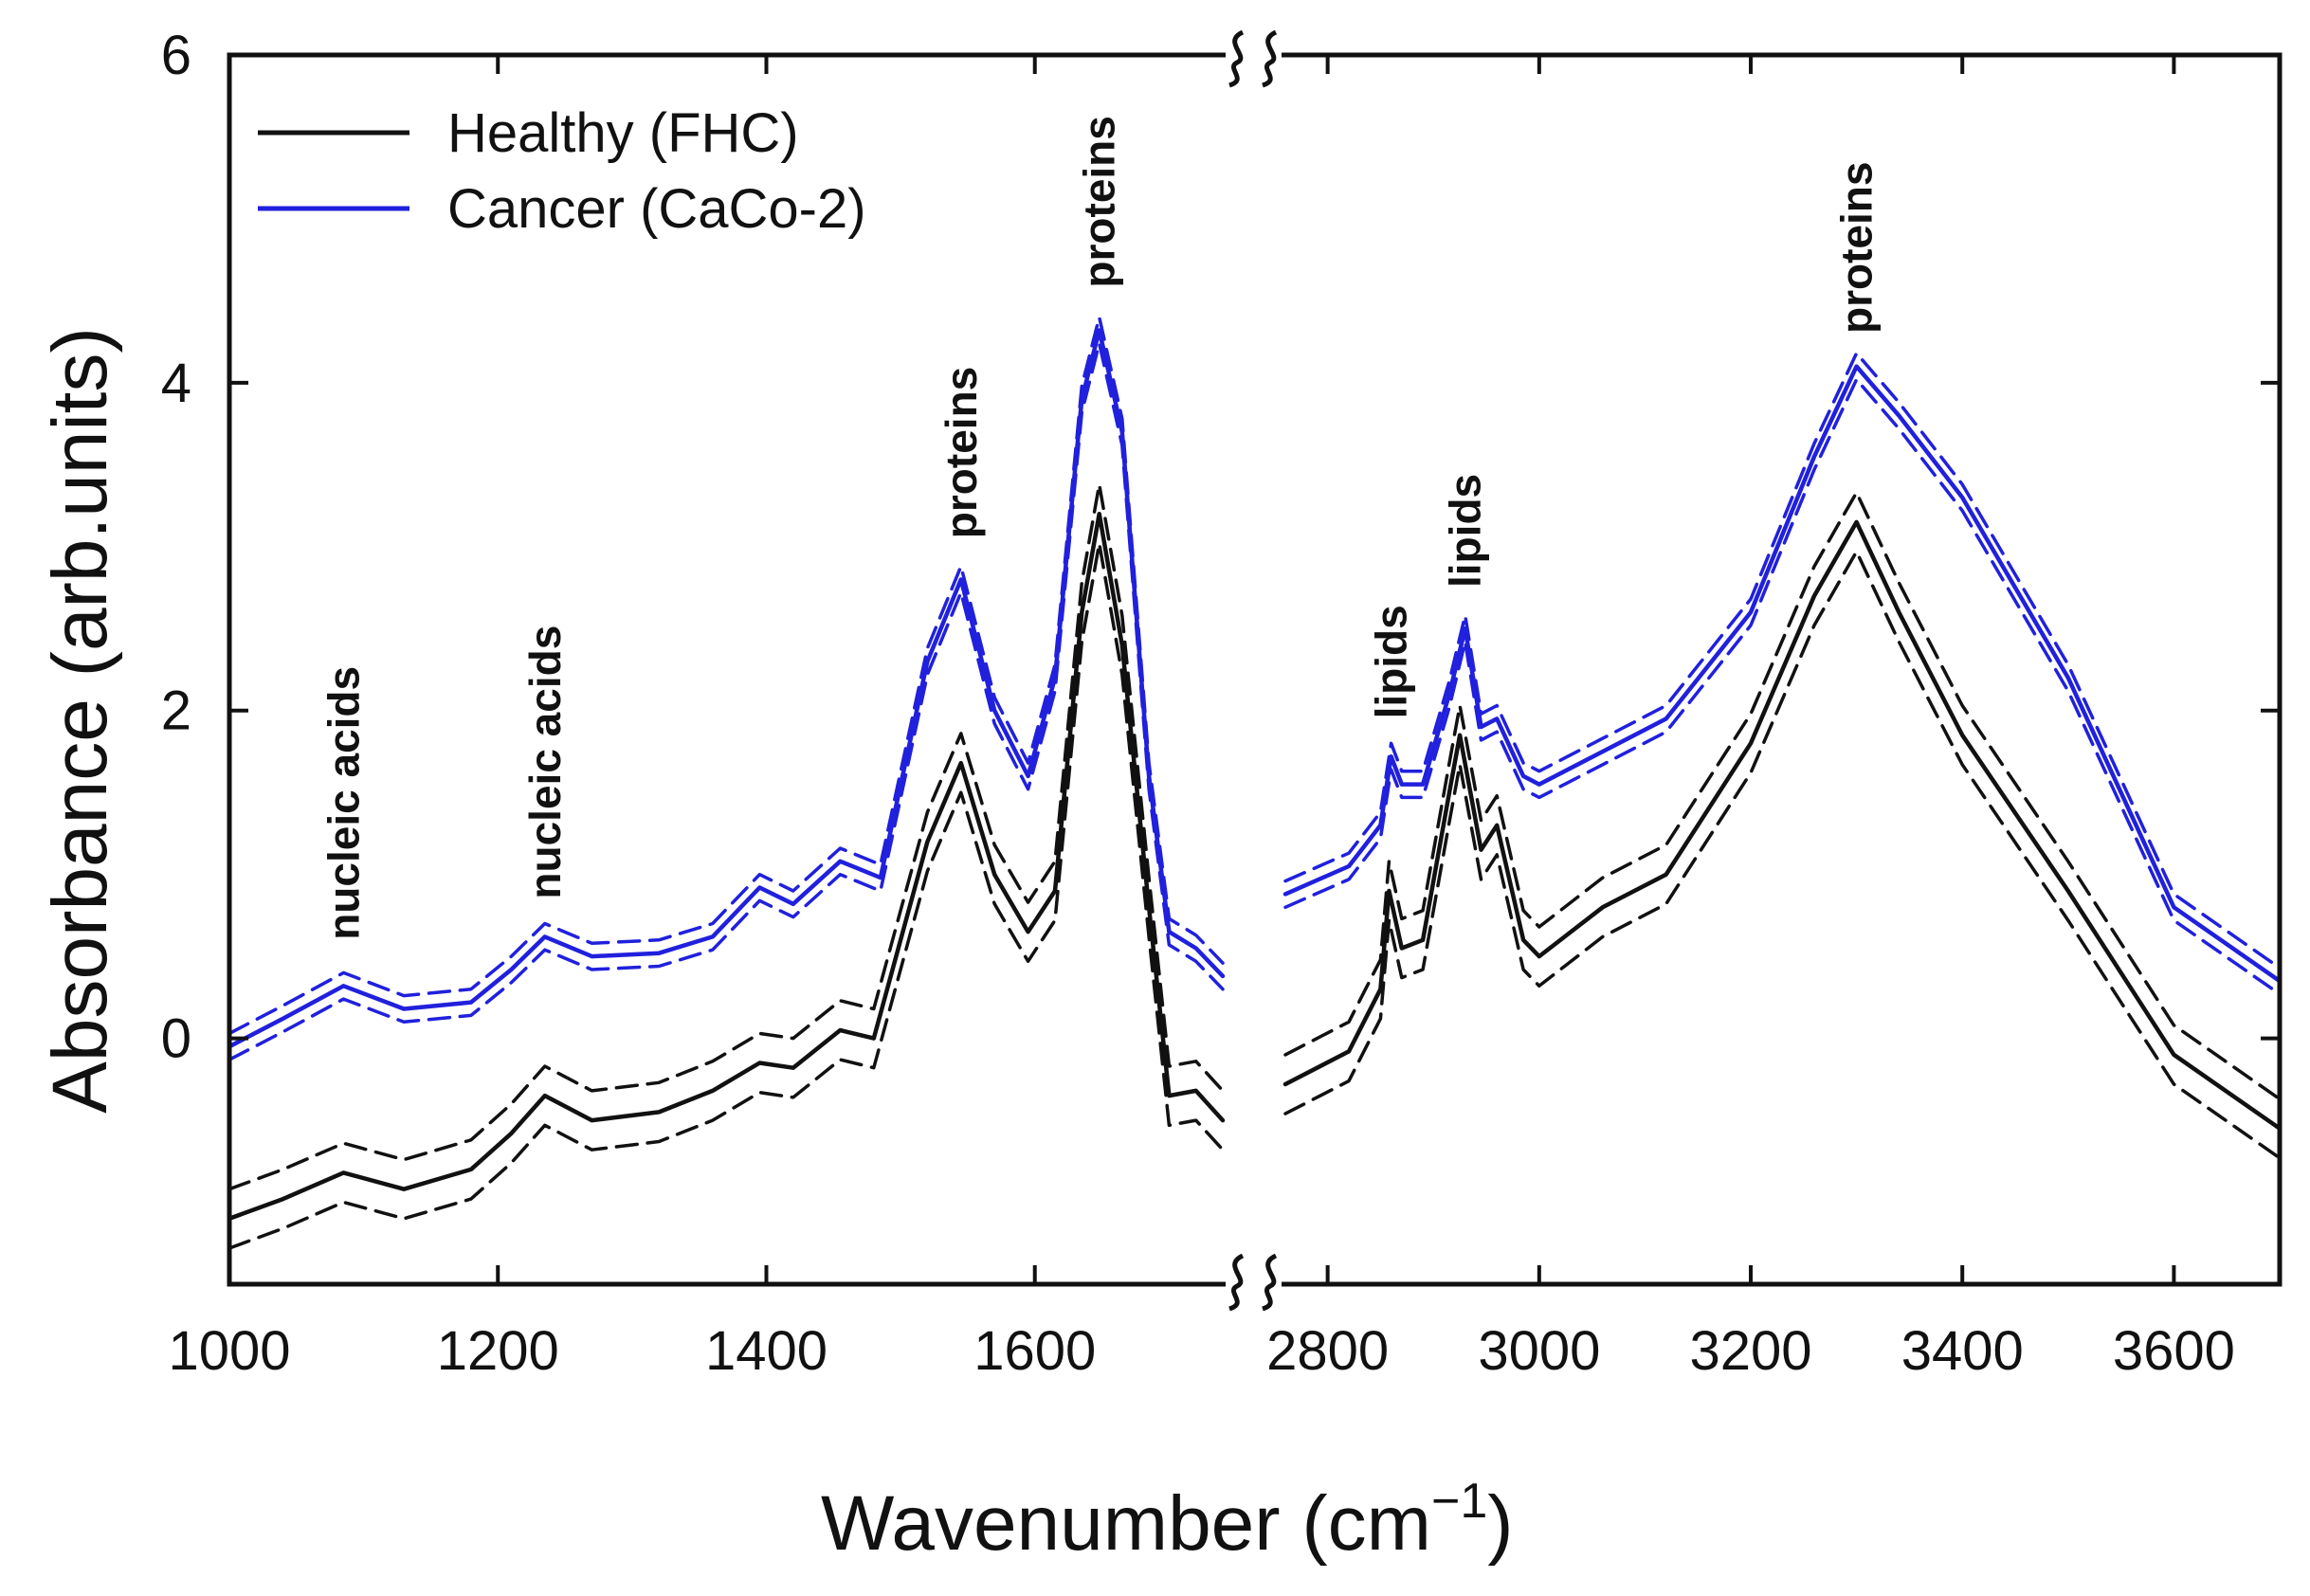  What do you see at coordinates (1751, 1351) in the screenshot?
I see `x-tick-label: 3200` at bounding box center [1751, 1351].